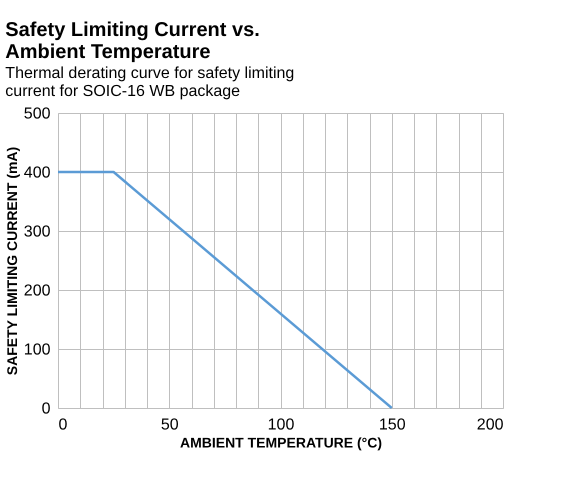 The width and height of the screenshot is (578, 497). Describe the element at coordinates (37, 350) in the screenshot. I see `y-tick-label: 100` at that location.